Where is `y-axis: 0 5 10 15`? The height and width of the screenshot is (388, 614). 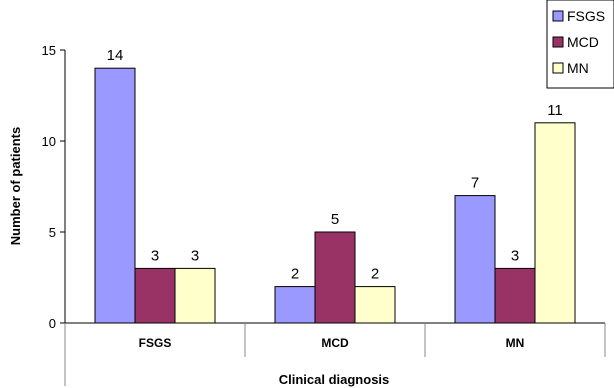 y-axis: 0 5 10 15 is located at coordinates (54, 187).